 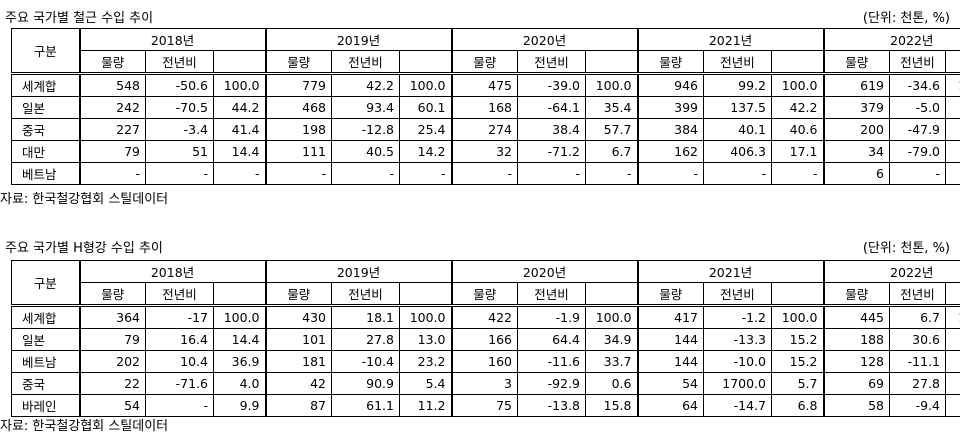 I want to click on yoy-cell: 61.1, so click(x=365, y=405).